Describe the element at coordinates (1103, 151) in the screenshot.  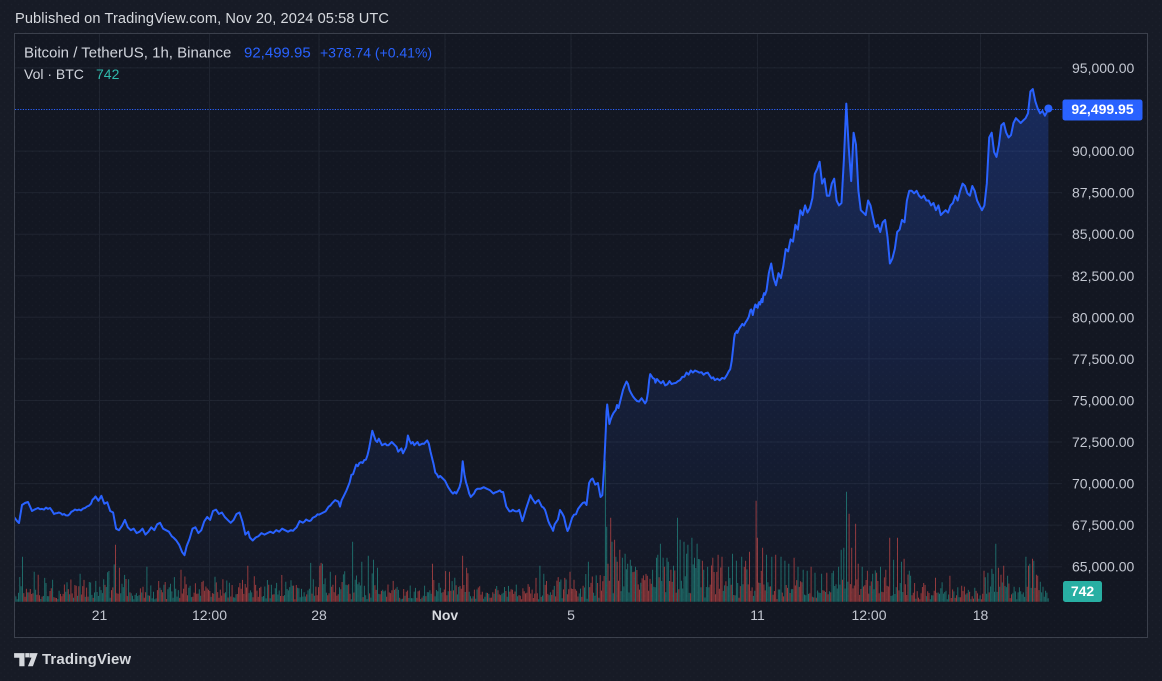
I see `svg-text: 90,000.00` at that location.